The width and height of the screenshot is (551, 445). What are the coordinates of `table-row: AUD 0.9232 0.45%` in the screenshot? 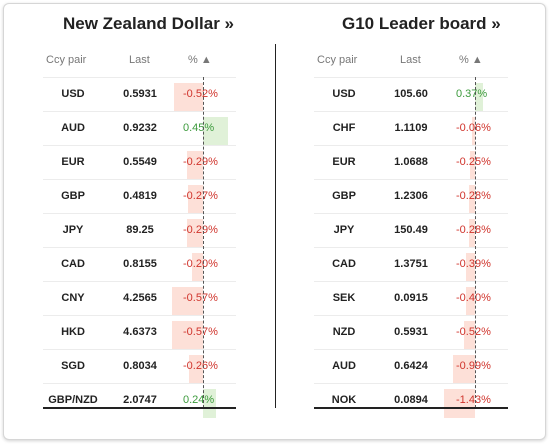 It's located at (139, 128).